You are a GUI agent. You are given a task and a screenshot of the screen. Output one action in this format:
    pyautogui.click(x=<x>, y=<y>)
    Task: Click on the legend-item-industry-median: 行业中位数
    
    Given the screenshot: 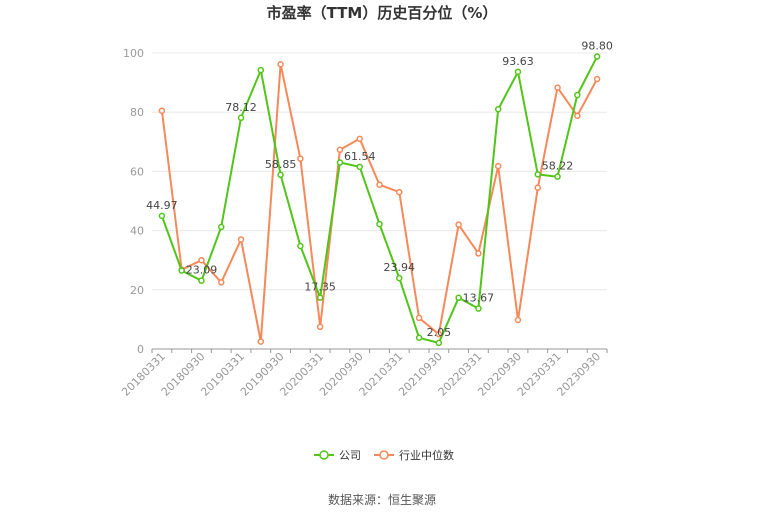 What is the action you would take?
    pyautogui.click(x=414, y=455)
    